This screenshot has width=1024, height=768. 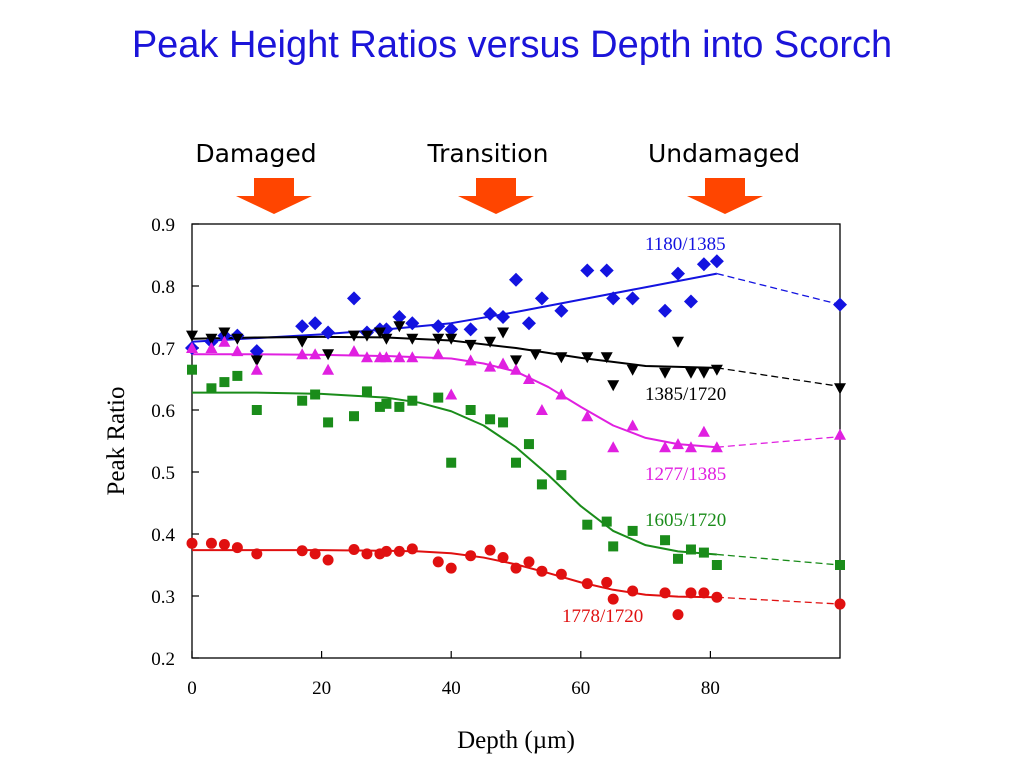 What do you see at coordinates (685, 474) in the screenshot?
I see `series-label: 1277/1385` at bounding box center [685, 474].